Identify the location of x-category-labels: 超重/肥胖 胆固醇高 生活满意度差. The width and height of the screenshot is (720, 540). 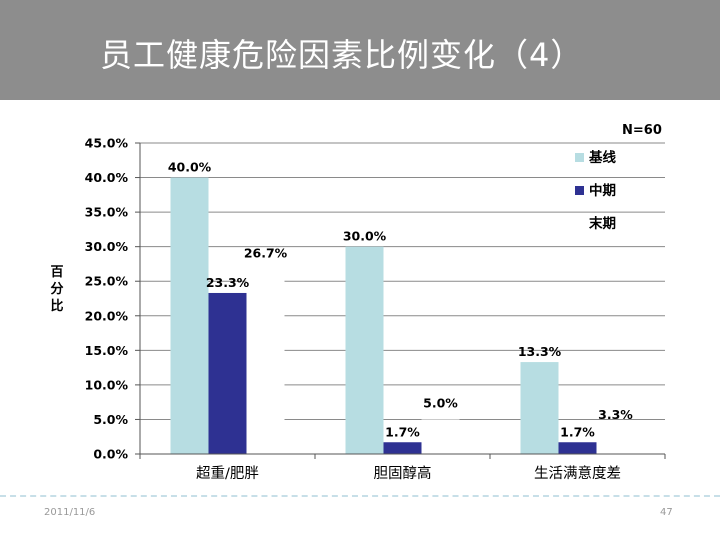
(408, 473).